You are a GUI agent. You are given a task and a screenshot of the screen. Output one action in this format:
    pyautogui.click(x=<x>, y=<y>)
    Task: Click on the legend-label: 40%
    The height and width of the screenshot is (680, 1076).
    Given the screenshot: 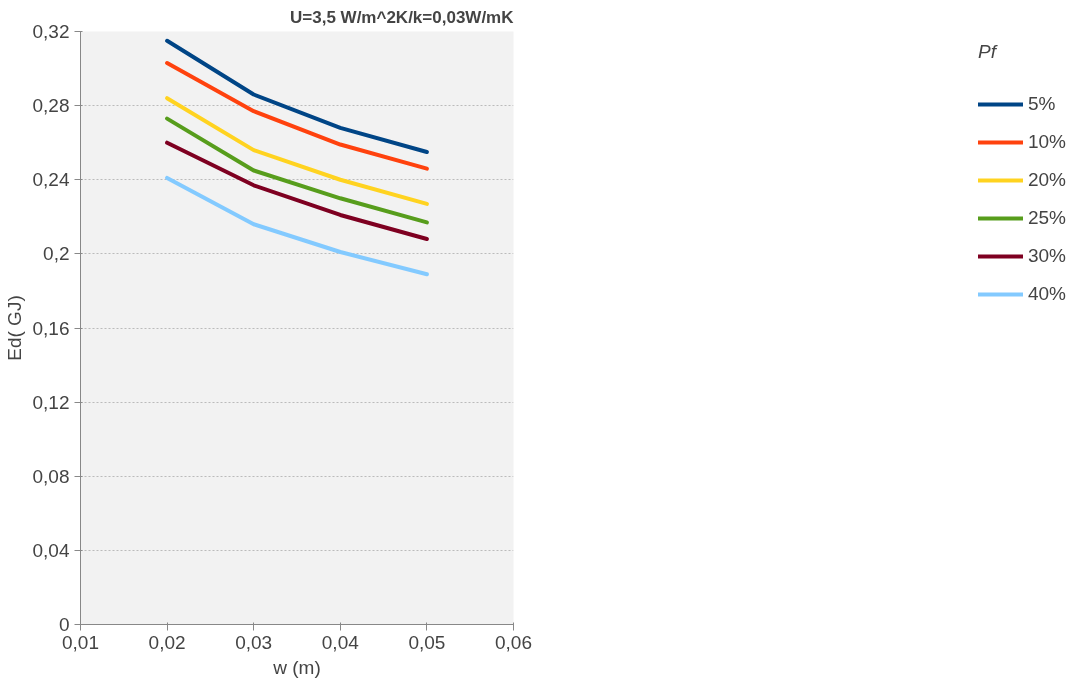 What is the action you would take?
    pyautogui.click(x=1046, y=294)
    